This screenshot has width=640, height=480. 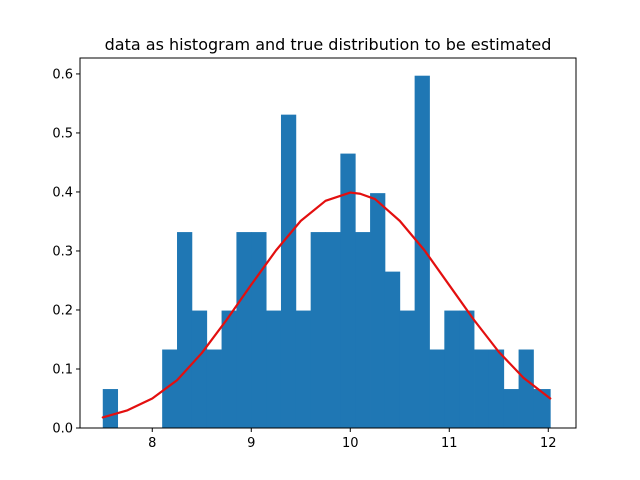 I want to click on x-axis: 8 9 10 11 12, so click(x=352, y=439).